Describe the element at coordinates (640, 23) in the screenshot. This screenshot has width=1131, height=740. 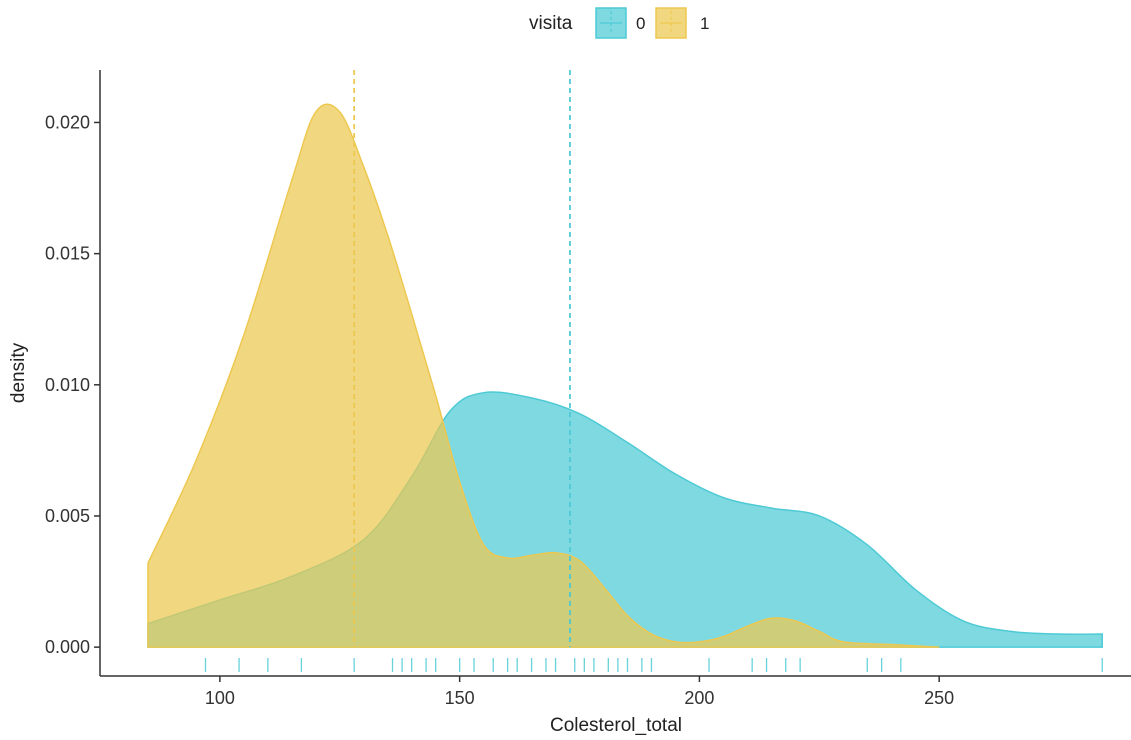
I see `legend-label-0: 0` at that location.